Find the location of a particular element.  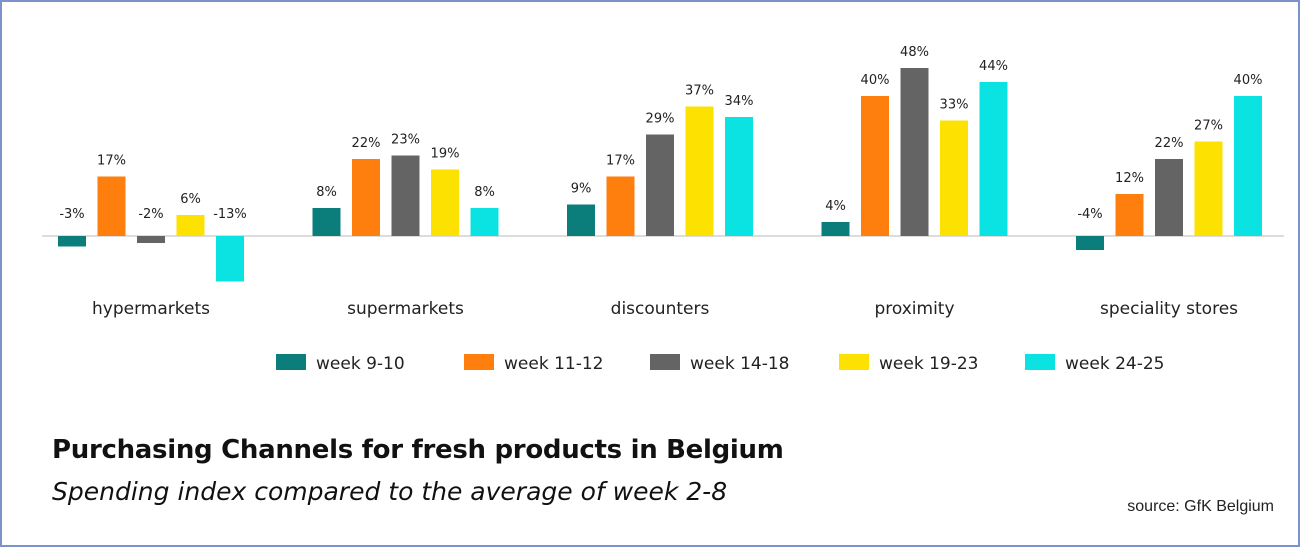

legend-label: week 11-12 is located at coordinates (553, 364).